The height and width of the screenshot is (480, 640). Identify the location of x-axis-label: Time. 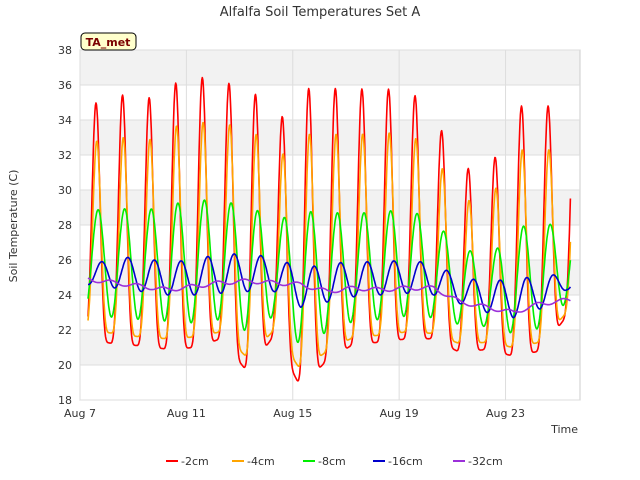
(564, 429).